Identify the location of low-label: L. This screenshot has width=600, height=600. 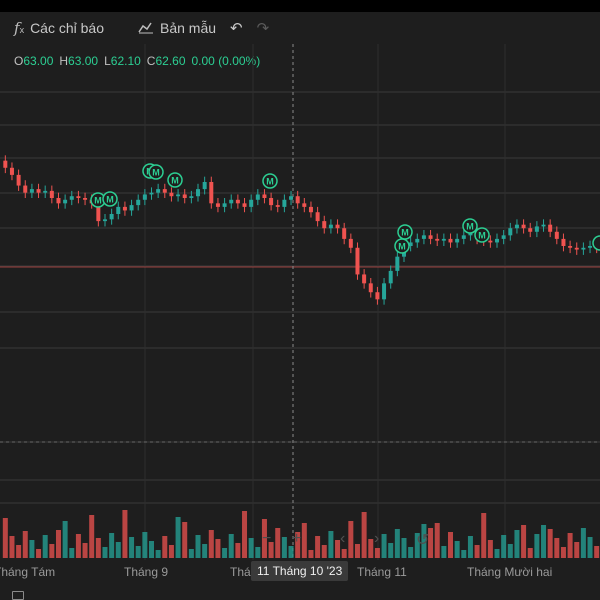
(107, 61).